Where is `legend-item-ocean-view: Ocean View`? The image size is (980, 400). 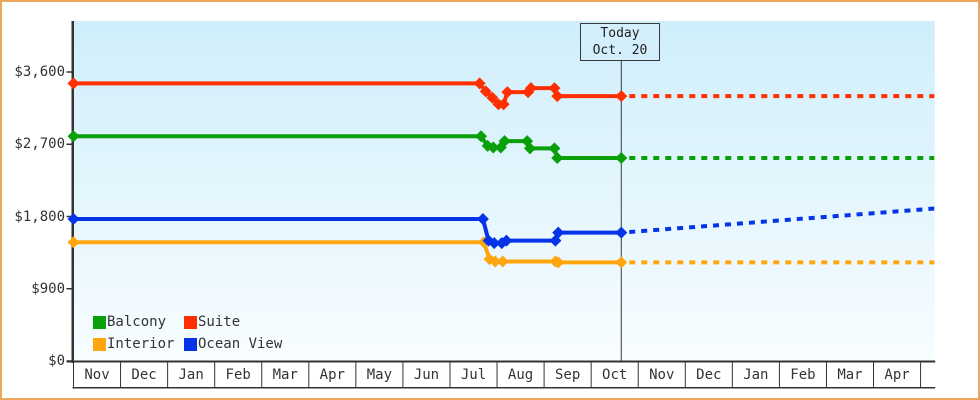 legend-item-ocean-view: Ocean View is located at coordinates (233, 344).